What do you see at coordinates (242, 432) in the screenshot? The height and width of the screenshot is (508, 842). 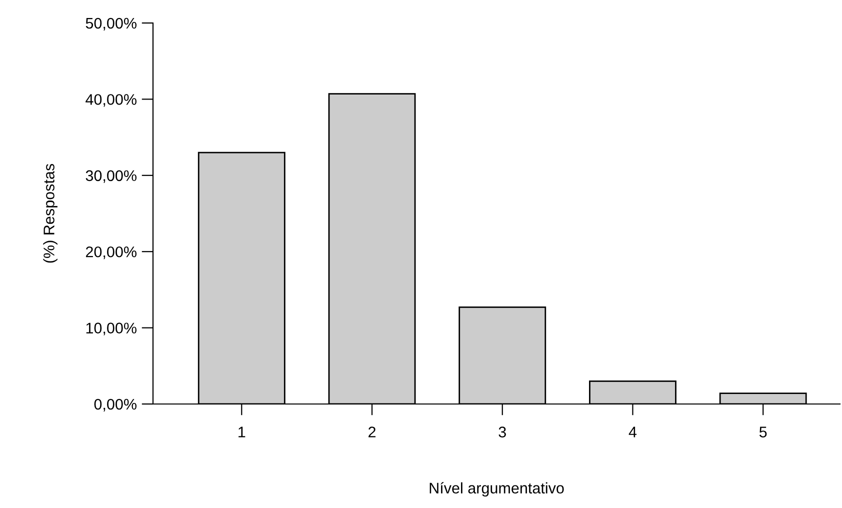 I see `x-tick-label: 1` at bounding box center [242, 432].